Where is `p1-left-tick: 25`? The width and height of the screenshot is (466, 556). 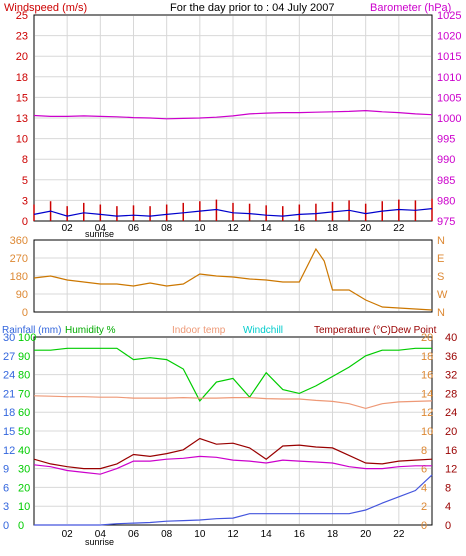 p1-left-tick: 25 is located at coordinates (22, 16).